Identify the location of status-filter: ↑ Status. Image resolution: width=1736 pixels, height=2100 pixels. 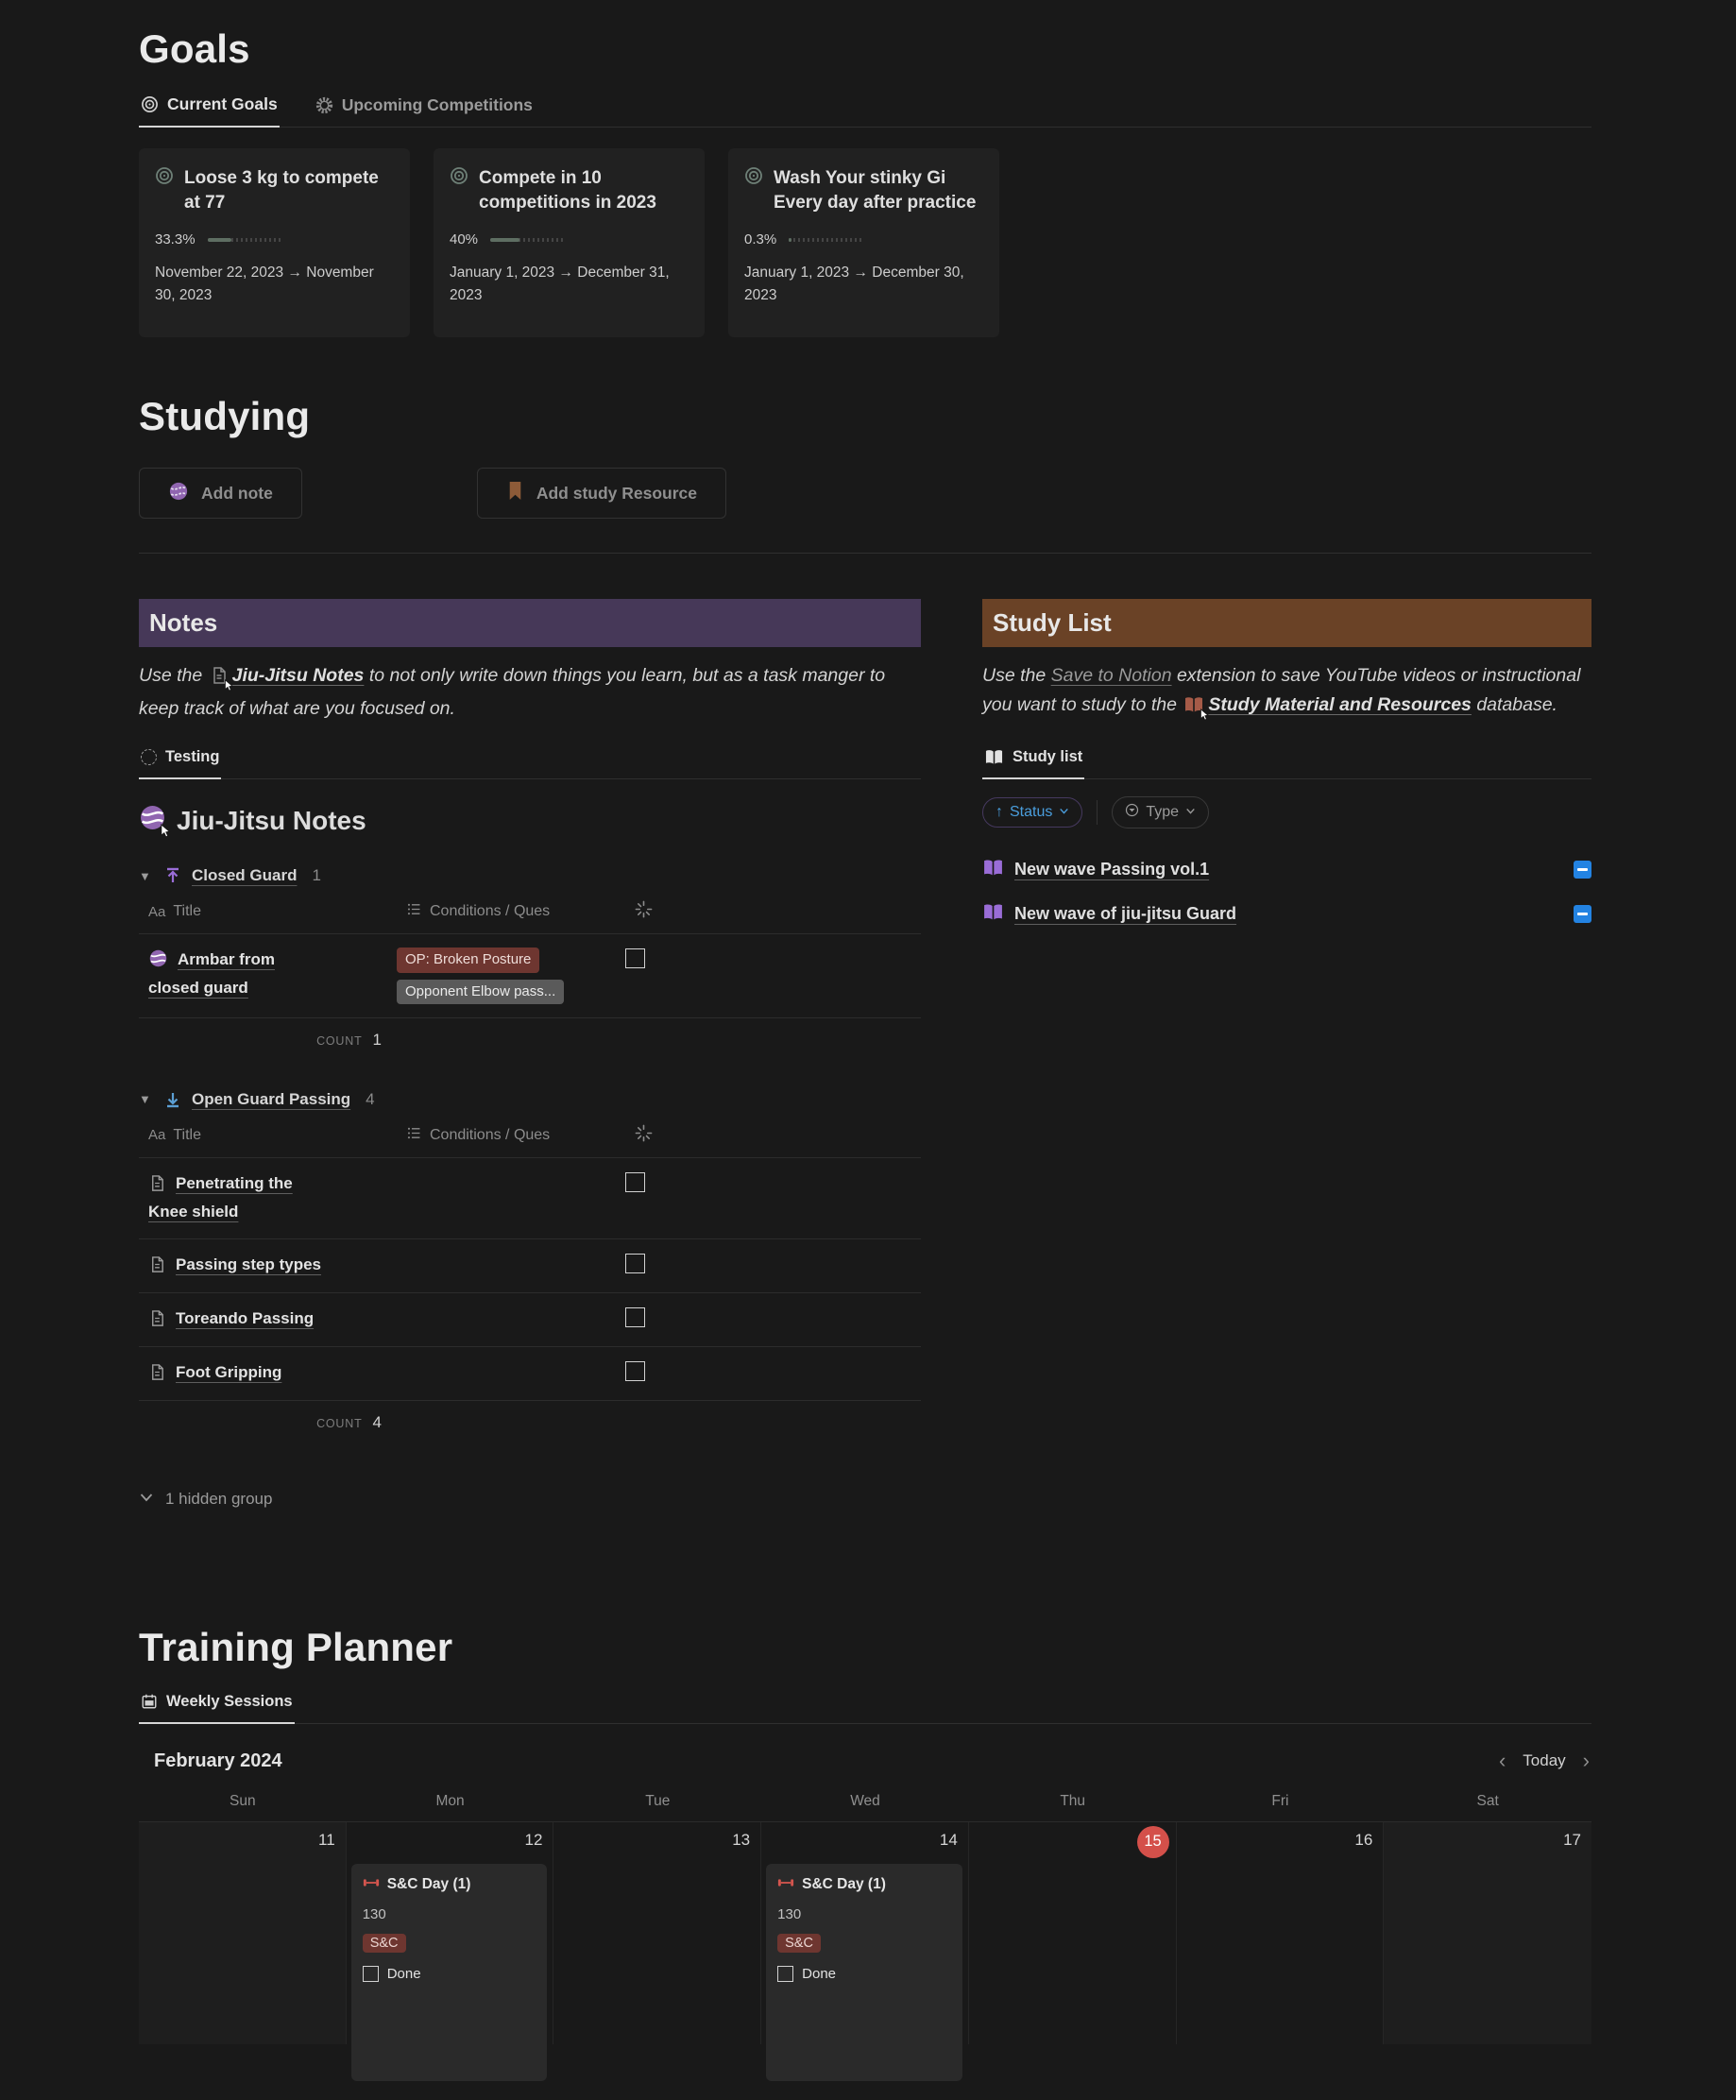
(1033, 812).